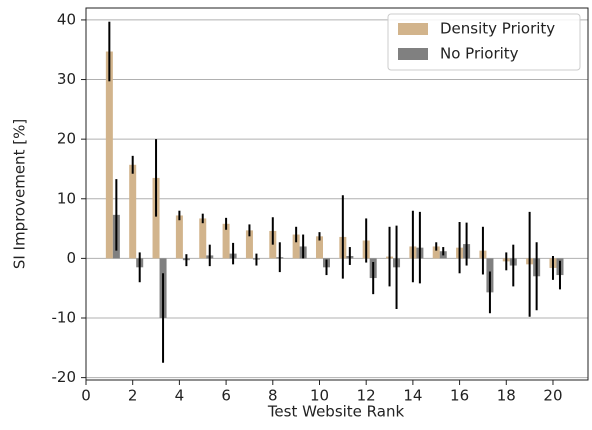 The height and width of the screenshot is (430, 592). I want to click on x-tick-label: 8, so click(273, 396).